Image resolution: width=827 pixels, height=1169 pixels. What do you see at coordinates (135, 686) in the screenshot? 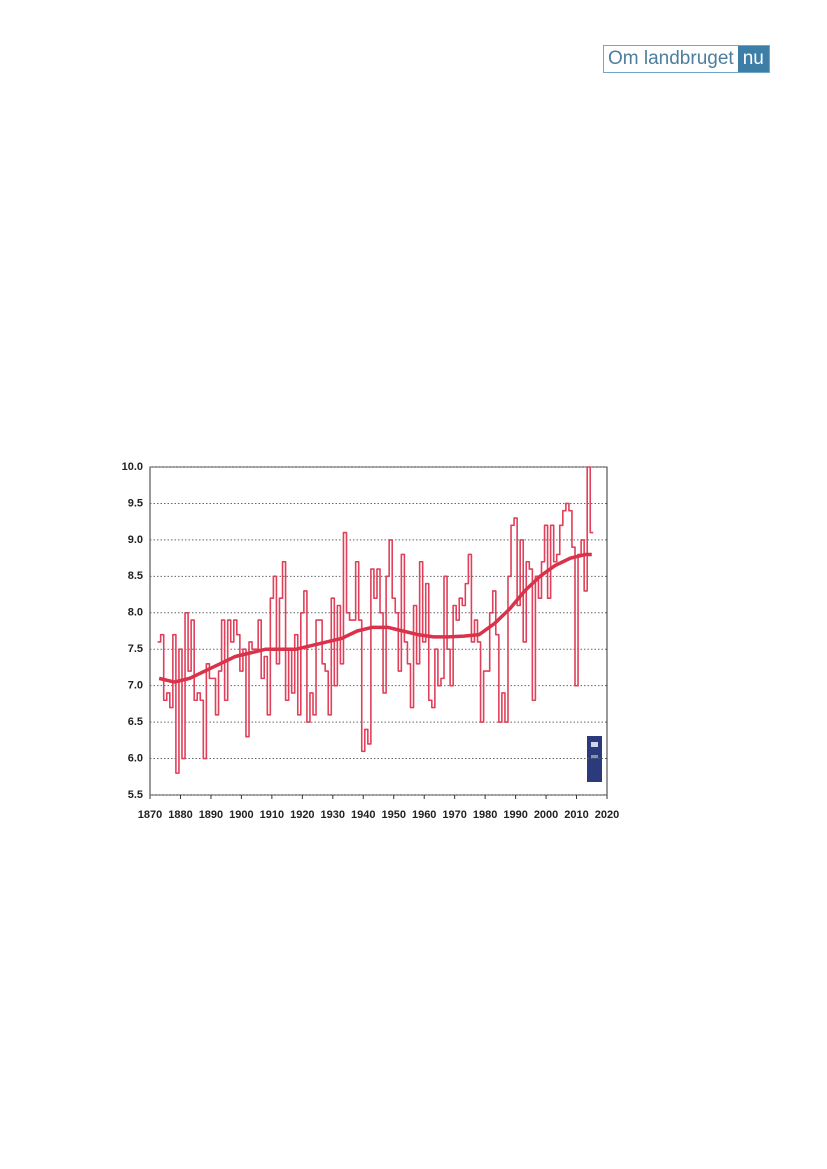
I see `y-tick-label: 7.0` at bounding box center [135, 686].